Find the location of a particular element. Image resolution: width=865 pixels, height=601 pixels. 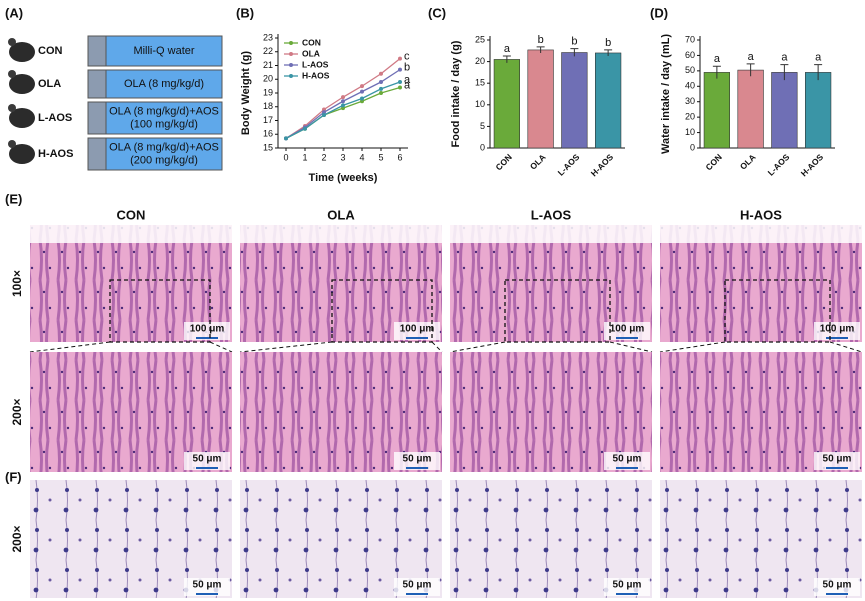

y-tick-label: 30 is located at coordinates (690, 101).